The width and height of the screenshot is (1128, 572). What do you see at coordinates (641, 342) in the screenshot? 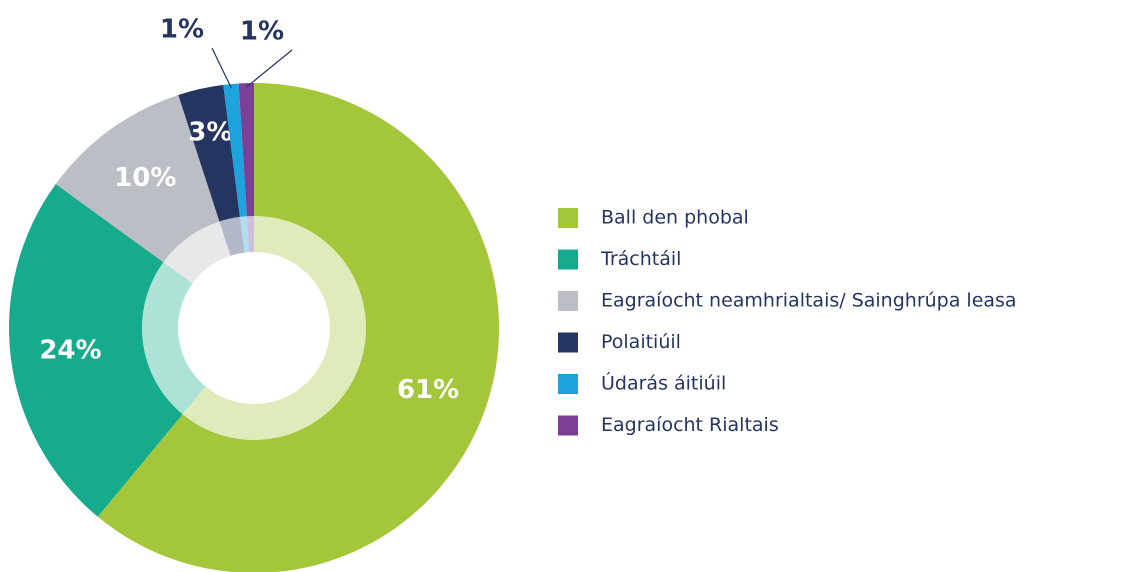
I see `legend-label: Polaitiúil` at bounding box center [641, 342].